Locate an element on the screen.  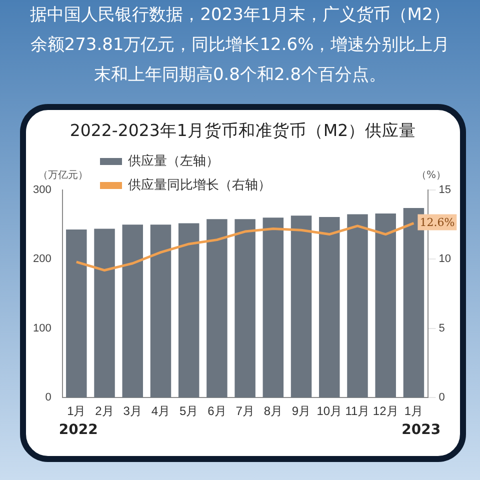
y-tick-label: 200 is located at coordinates (42, 259).